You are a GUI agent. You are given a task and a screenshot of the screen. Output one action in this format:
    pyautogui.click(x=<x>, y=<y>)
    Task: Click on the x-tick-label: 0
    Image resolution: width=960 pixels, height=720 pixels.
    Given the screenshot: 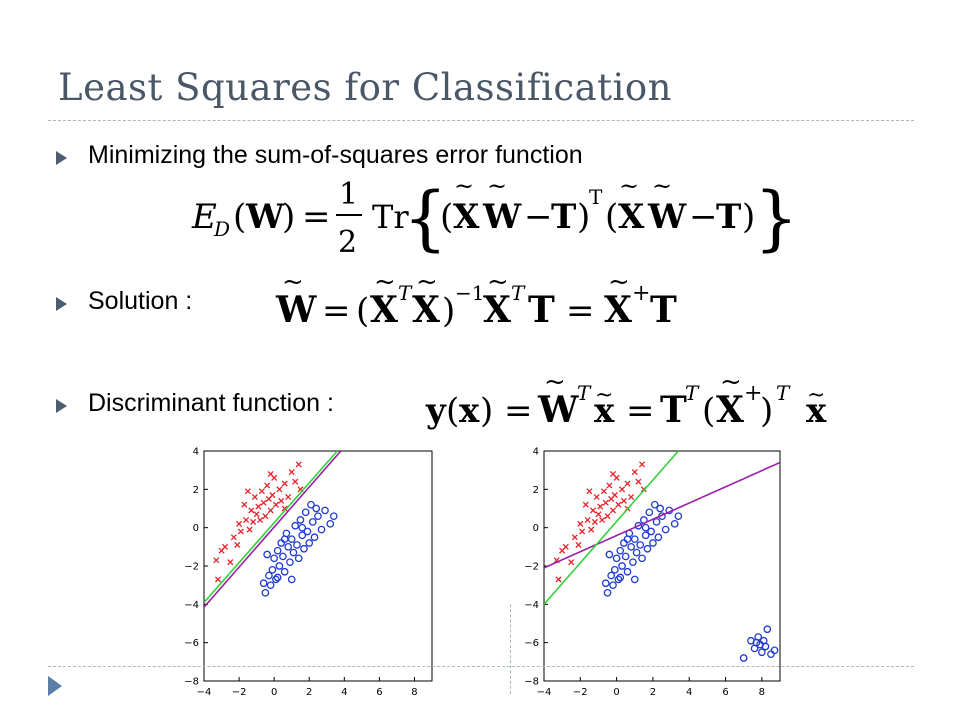 What is the action you would take?
    pyautogui.click(x=616, y=692)
    